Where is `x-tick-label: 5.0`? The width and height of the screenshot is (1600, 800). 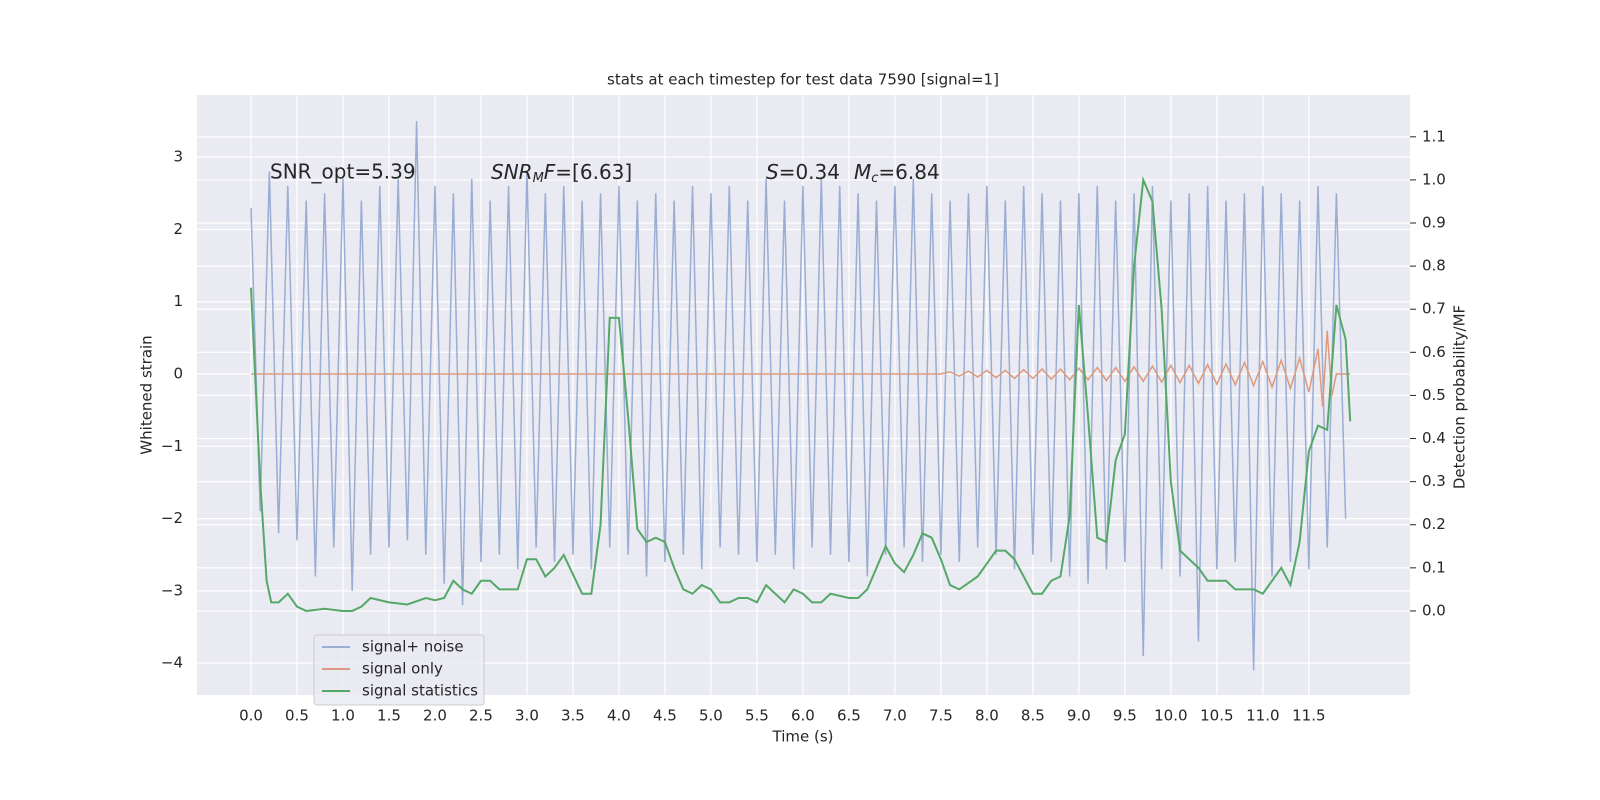
x-tick-label: 5.0 is located at coordinates (711, 716).